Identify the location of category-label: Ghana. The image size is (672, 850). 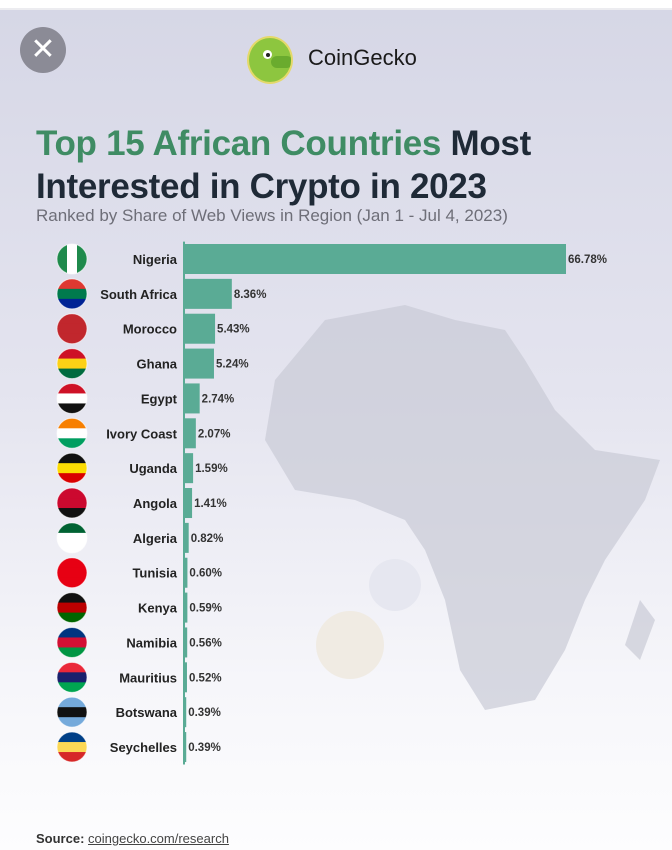
(157, 364).